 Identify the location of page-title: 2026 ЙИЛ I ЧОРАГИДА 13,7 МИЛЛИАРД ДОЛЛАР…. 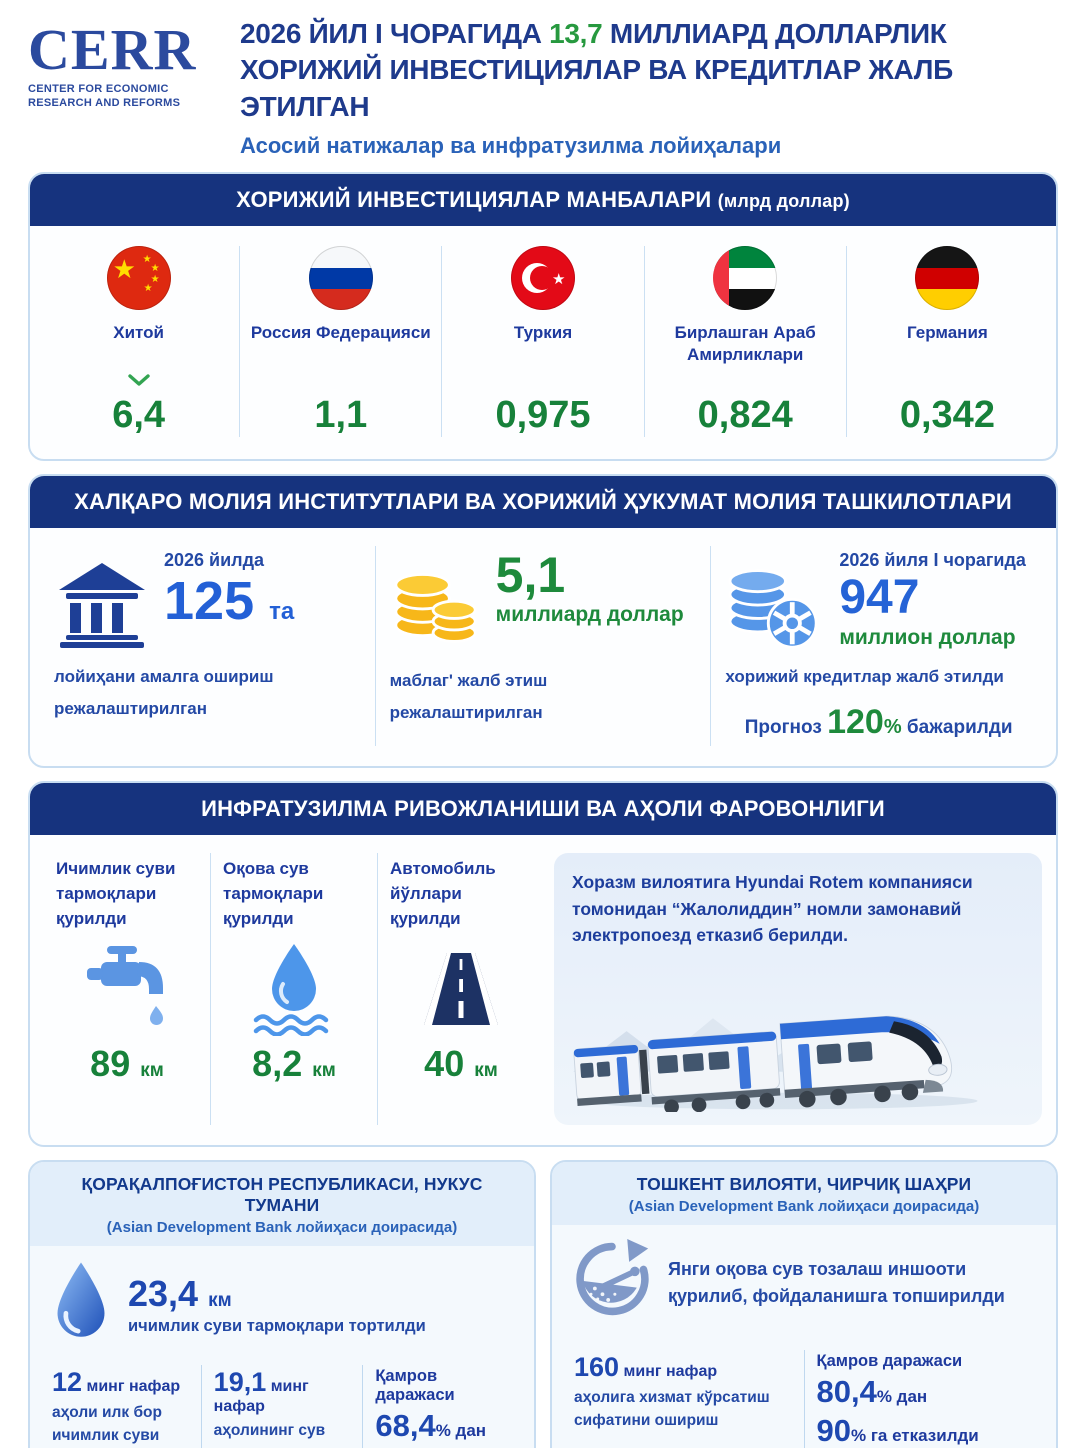
(649, 70).